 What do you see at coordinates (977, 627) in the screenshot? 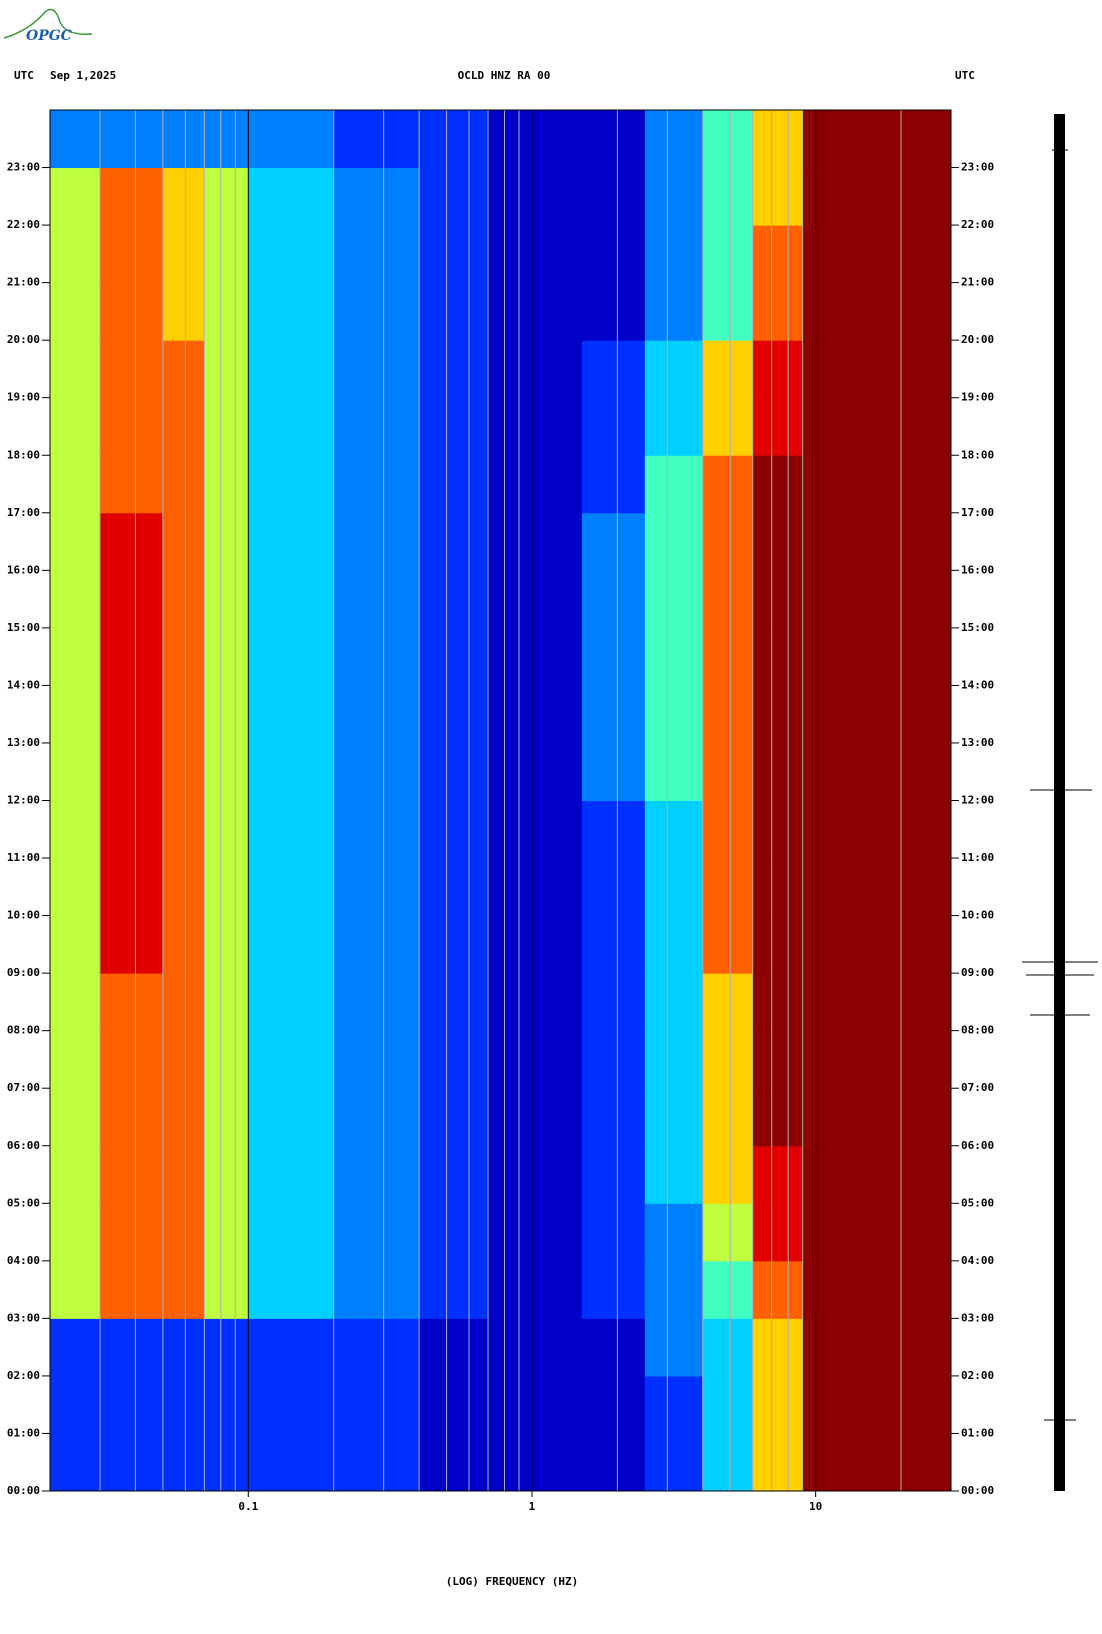
I see `y-tick-label: 15:00` at bounding box center [977, 627].